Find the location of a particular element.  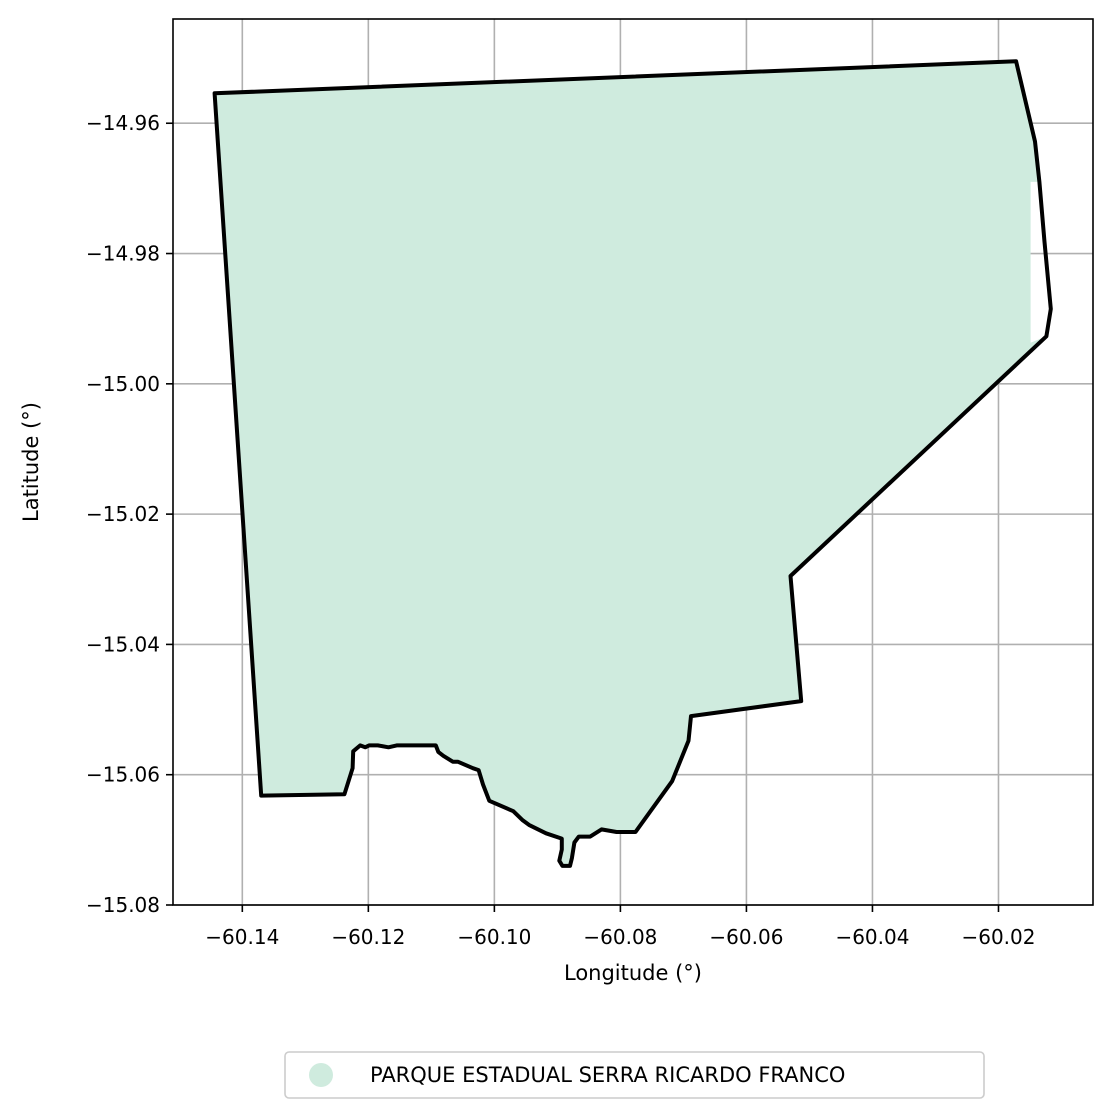

y-tick-label-1: −14.98 is located at coordinates (123, 254).